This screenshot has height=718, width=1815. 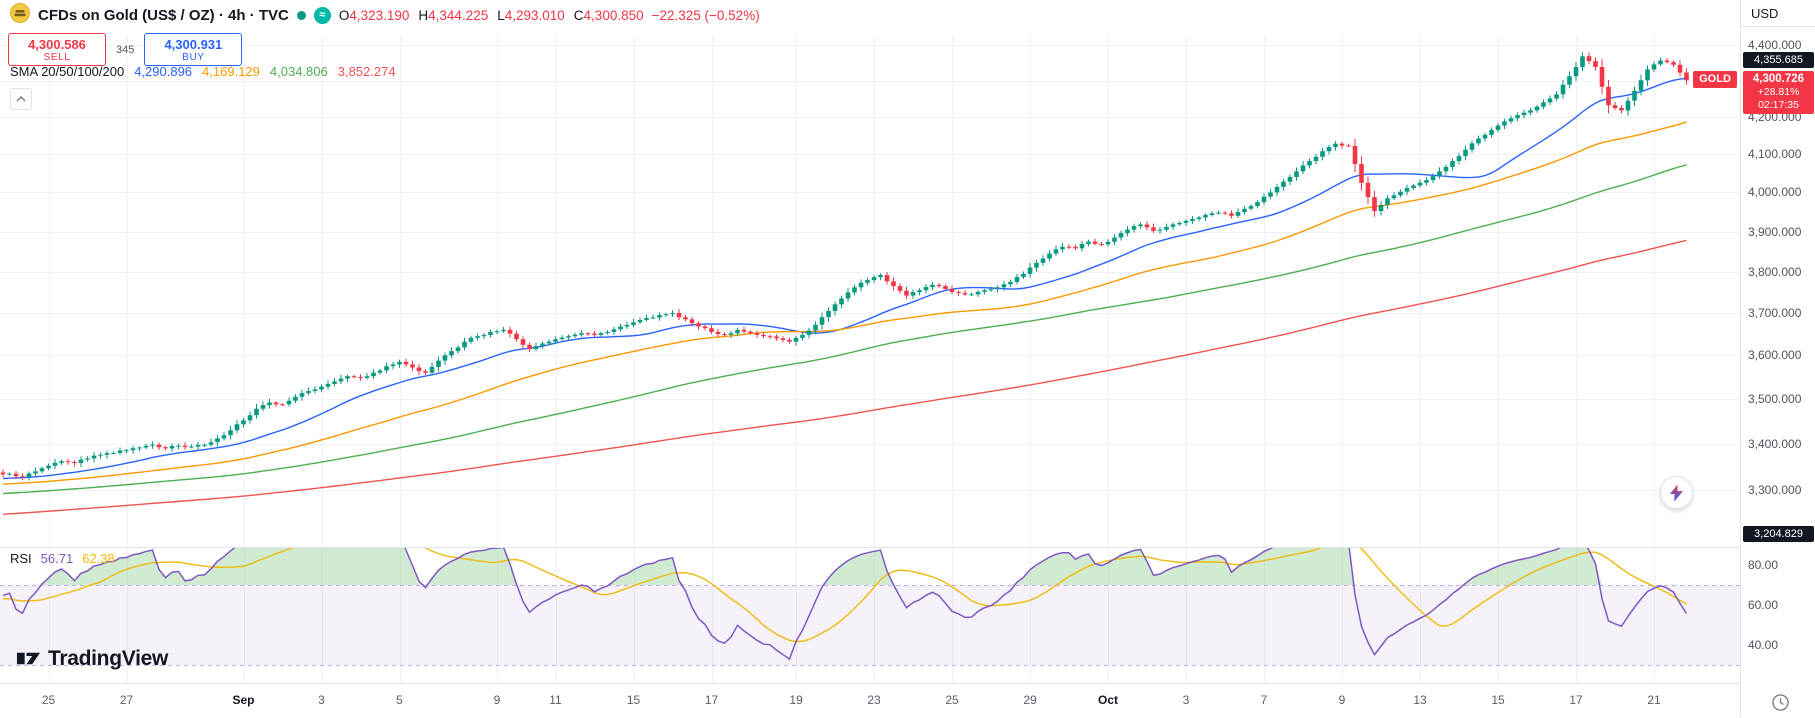 I want to click on sma-value: 4,169.129, so click(x=231, y=71).